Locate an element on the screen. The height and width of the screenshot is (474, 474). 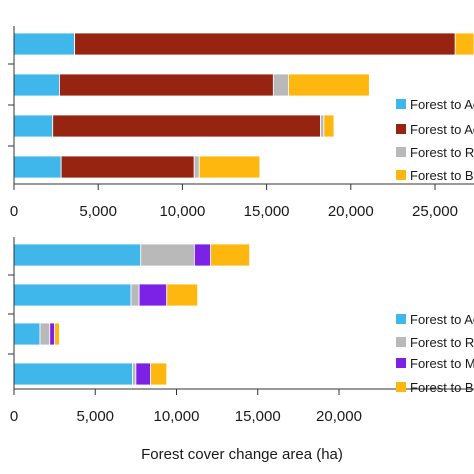
bar-segment-p2-b4-s4 is located at coordinates (159, 374).